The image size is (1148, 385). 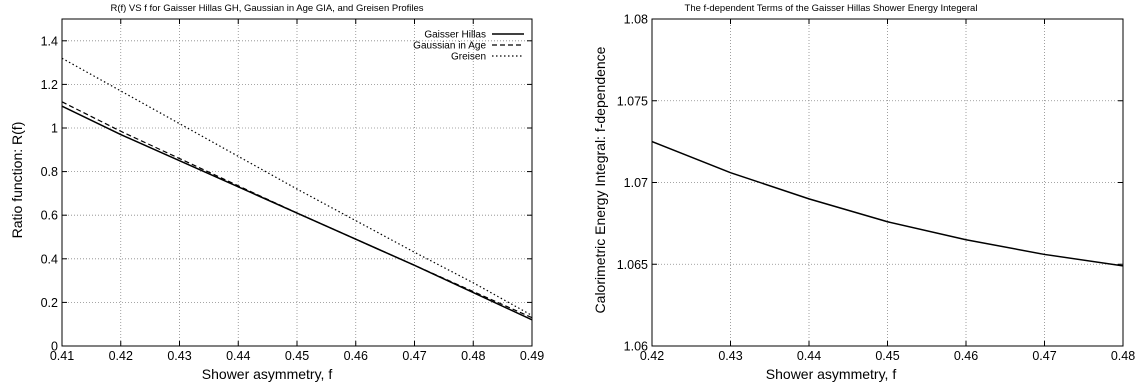 I want to click on left-x-tick-label: 0.48, so click(x=473, y=356).